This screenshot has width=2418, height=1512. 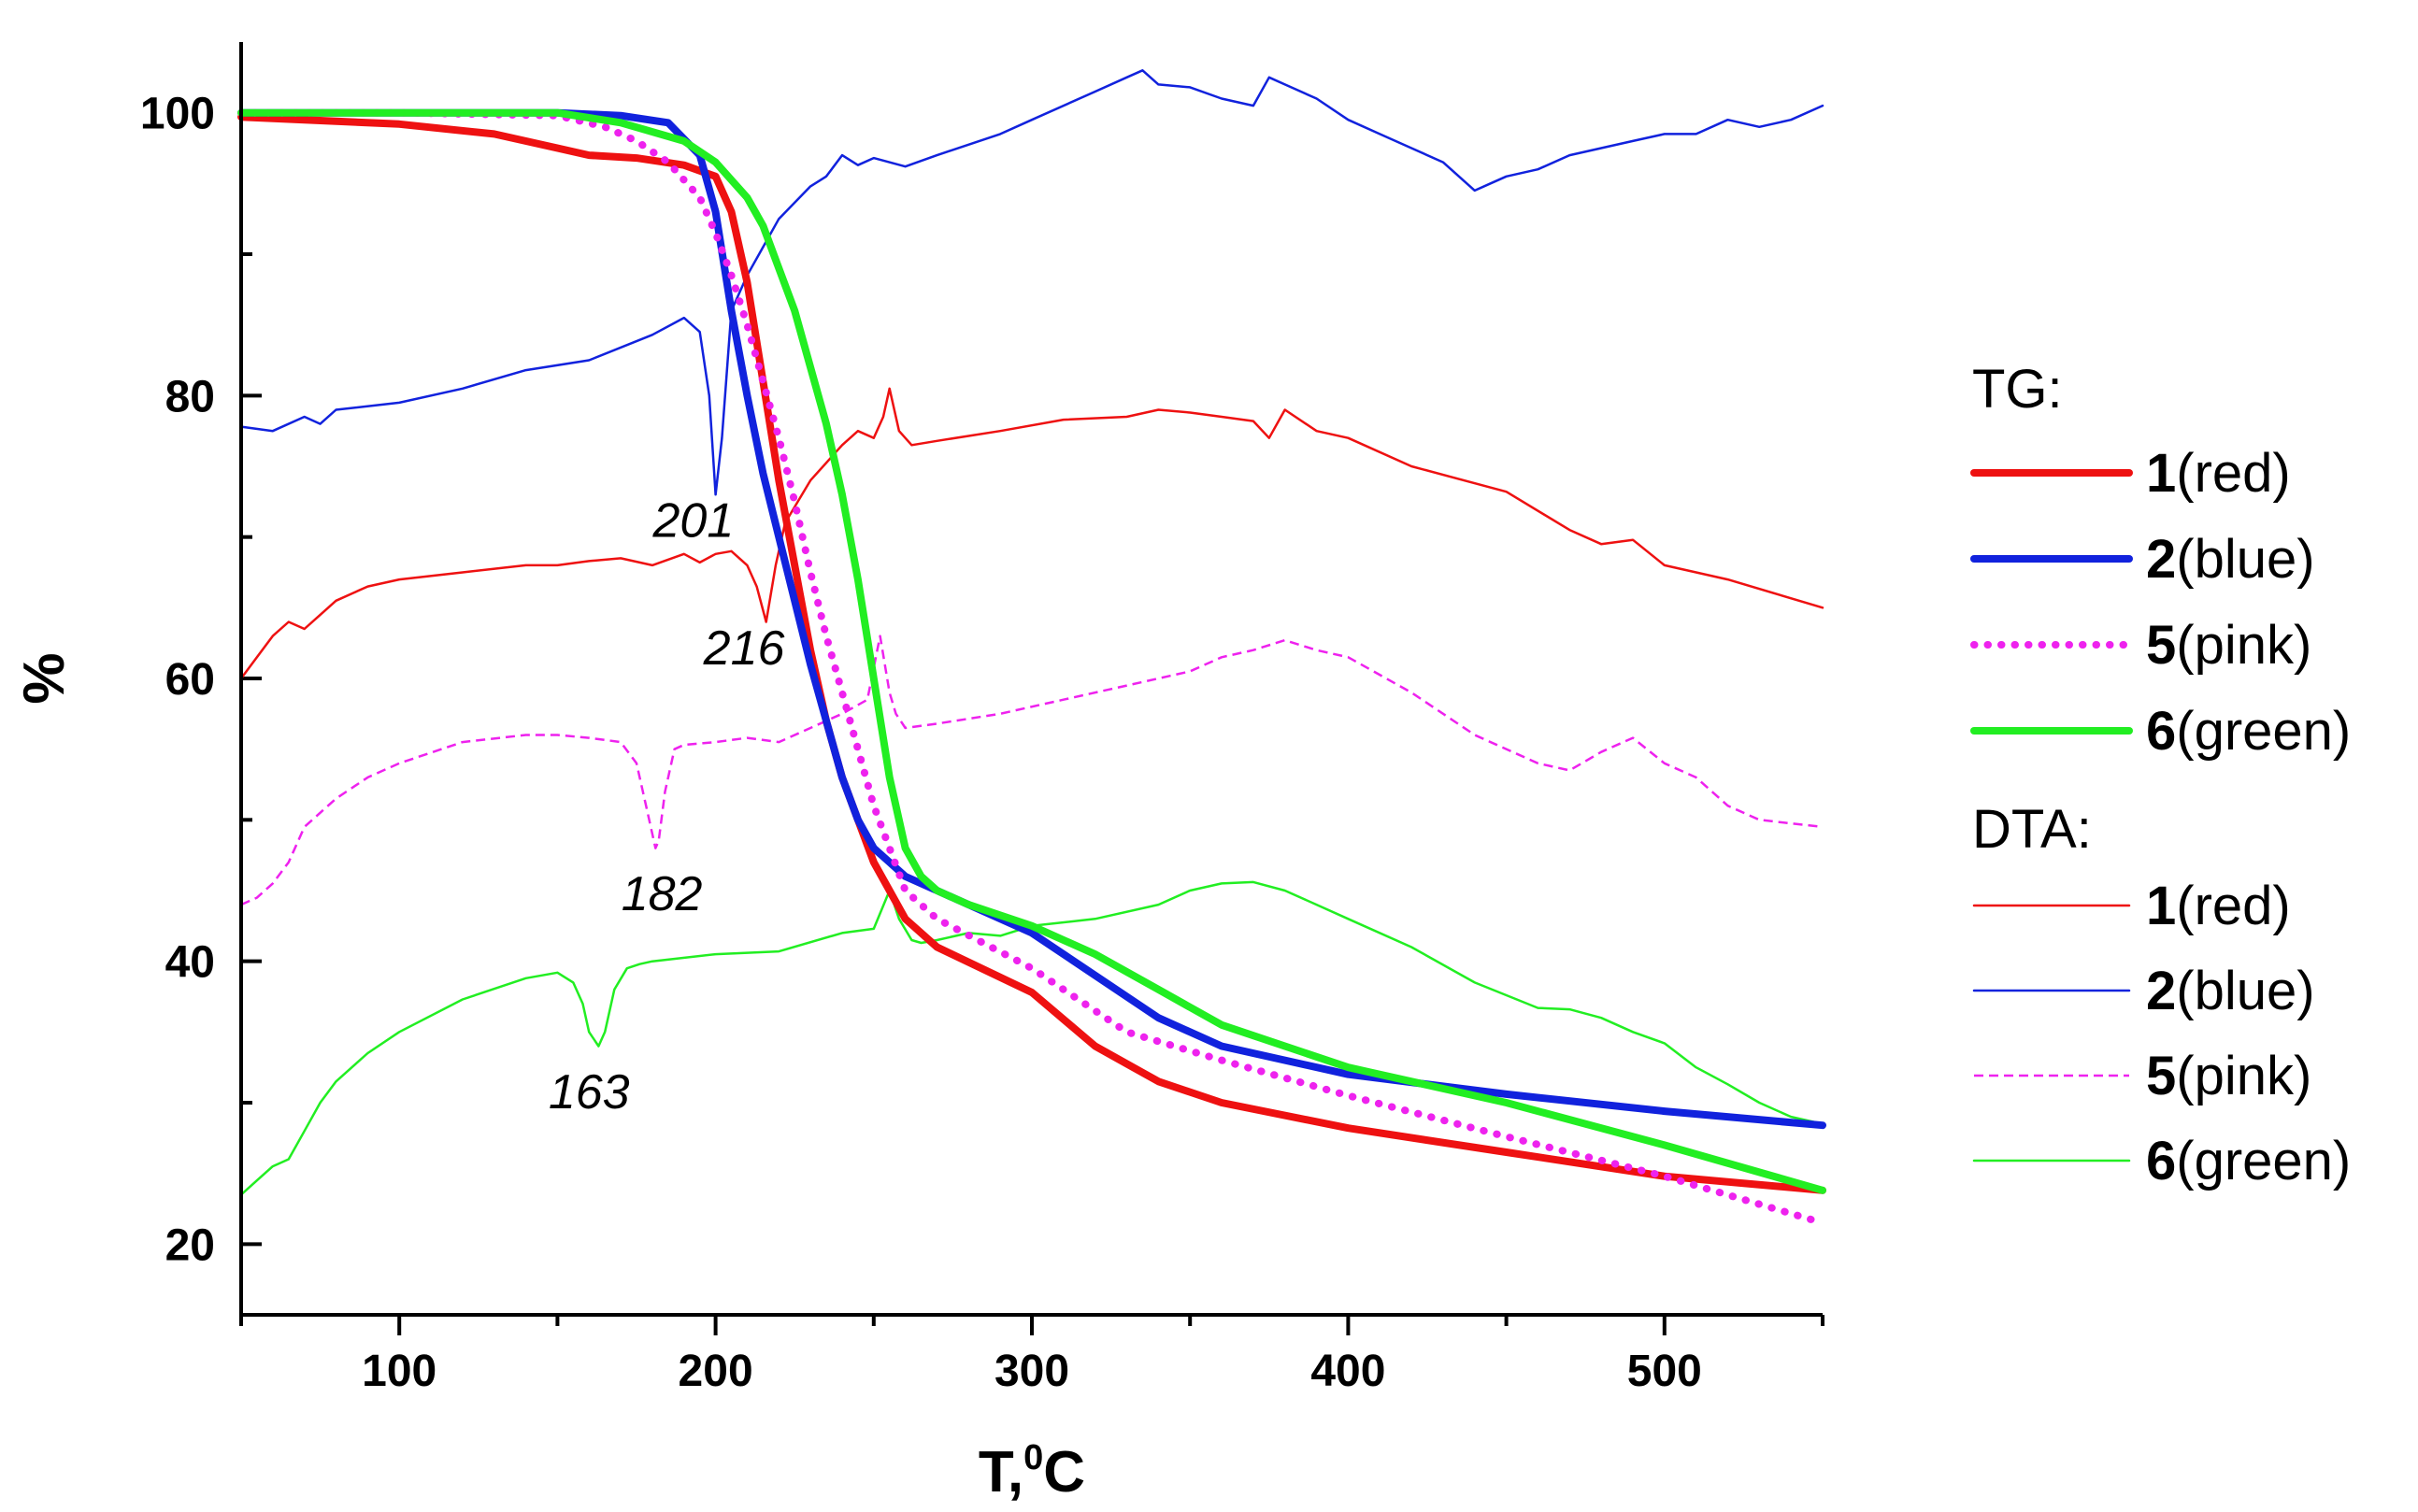 What do you see at coordinates (1347, 1371) in the screenshot?
I see `x-tick-label: 400` at bounding box center [1347, 1371].